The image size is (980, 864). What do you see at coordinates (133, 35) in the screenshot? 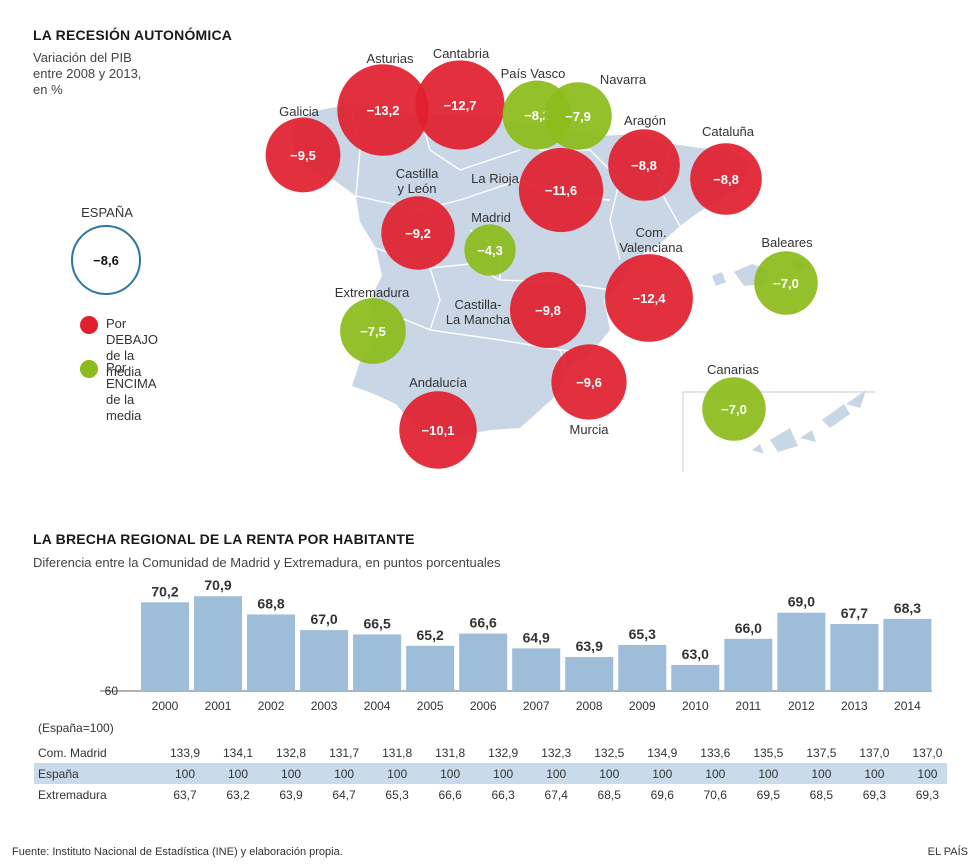
I see `map-title: LA RECESIÓN AUTONÓMICA` at bounding box center [133, 35].